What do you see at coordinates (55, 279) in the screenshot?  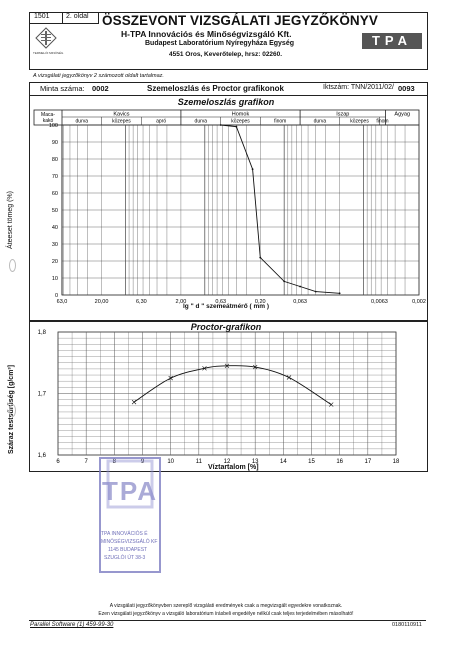 I see `grain-y-tick: 10` at bounding box center [55, 279].